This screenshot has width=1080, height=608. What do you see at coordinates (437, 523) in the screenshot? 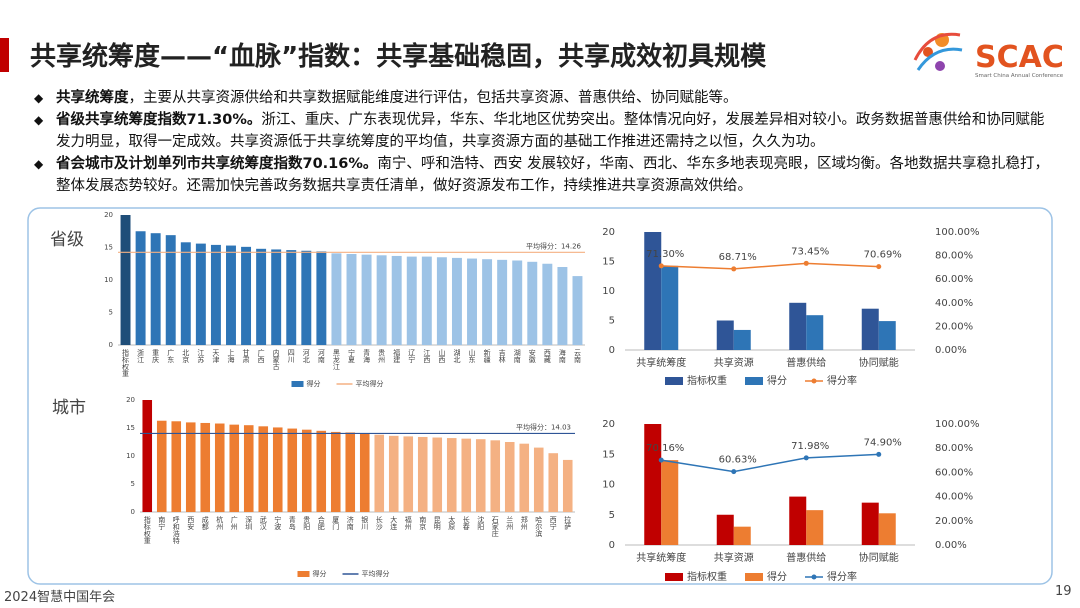
I see `x-tick-label: 昆明` at bounding box center [437, 523].